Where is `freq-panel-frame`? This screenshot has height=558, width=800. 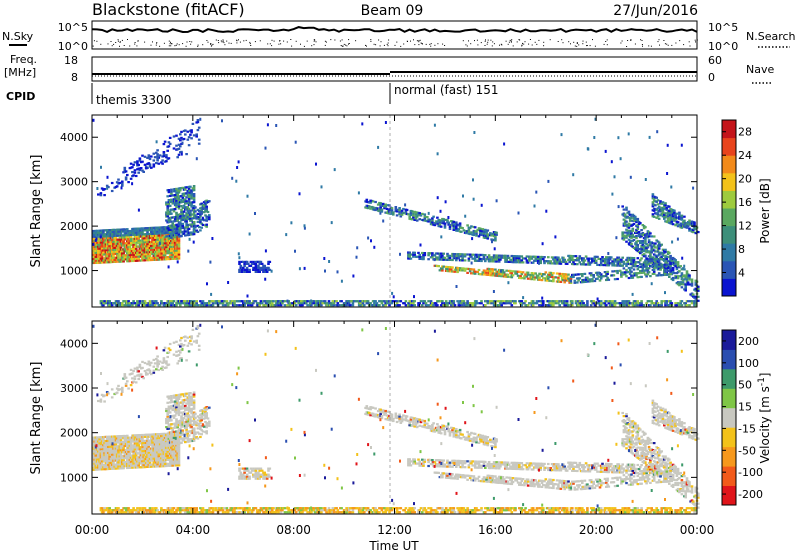
freq-panel-frame is located at coordinates (394, 69).